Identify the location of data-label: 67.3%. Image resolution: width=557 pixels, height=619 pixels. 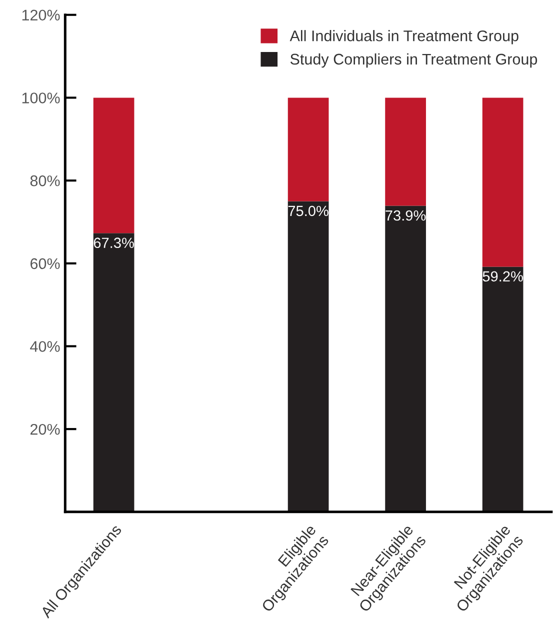
(114, 243).